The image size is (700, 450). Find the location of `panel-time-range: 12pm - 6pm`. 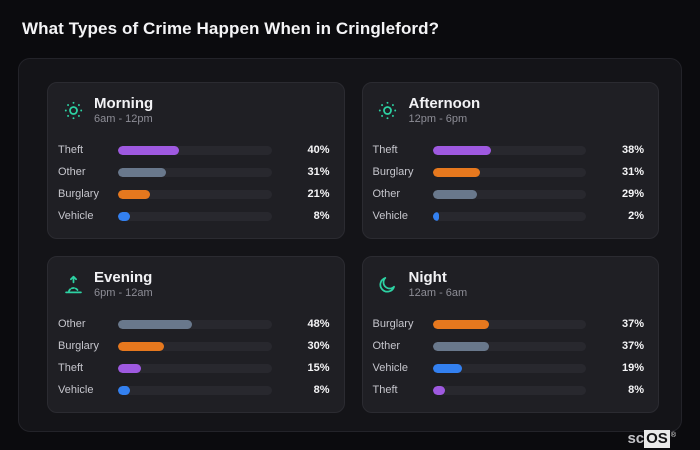

panel-time-range: 12pm - 6pm is located at coordinates (438, 119).